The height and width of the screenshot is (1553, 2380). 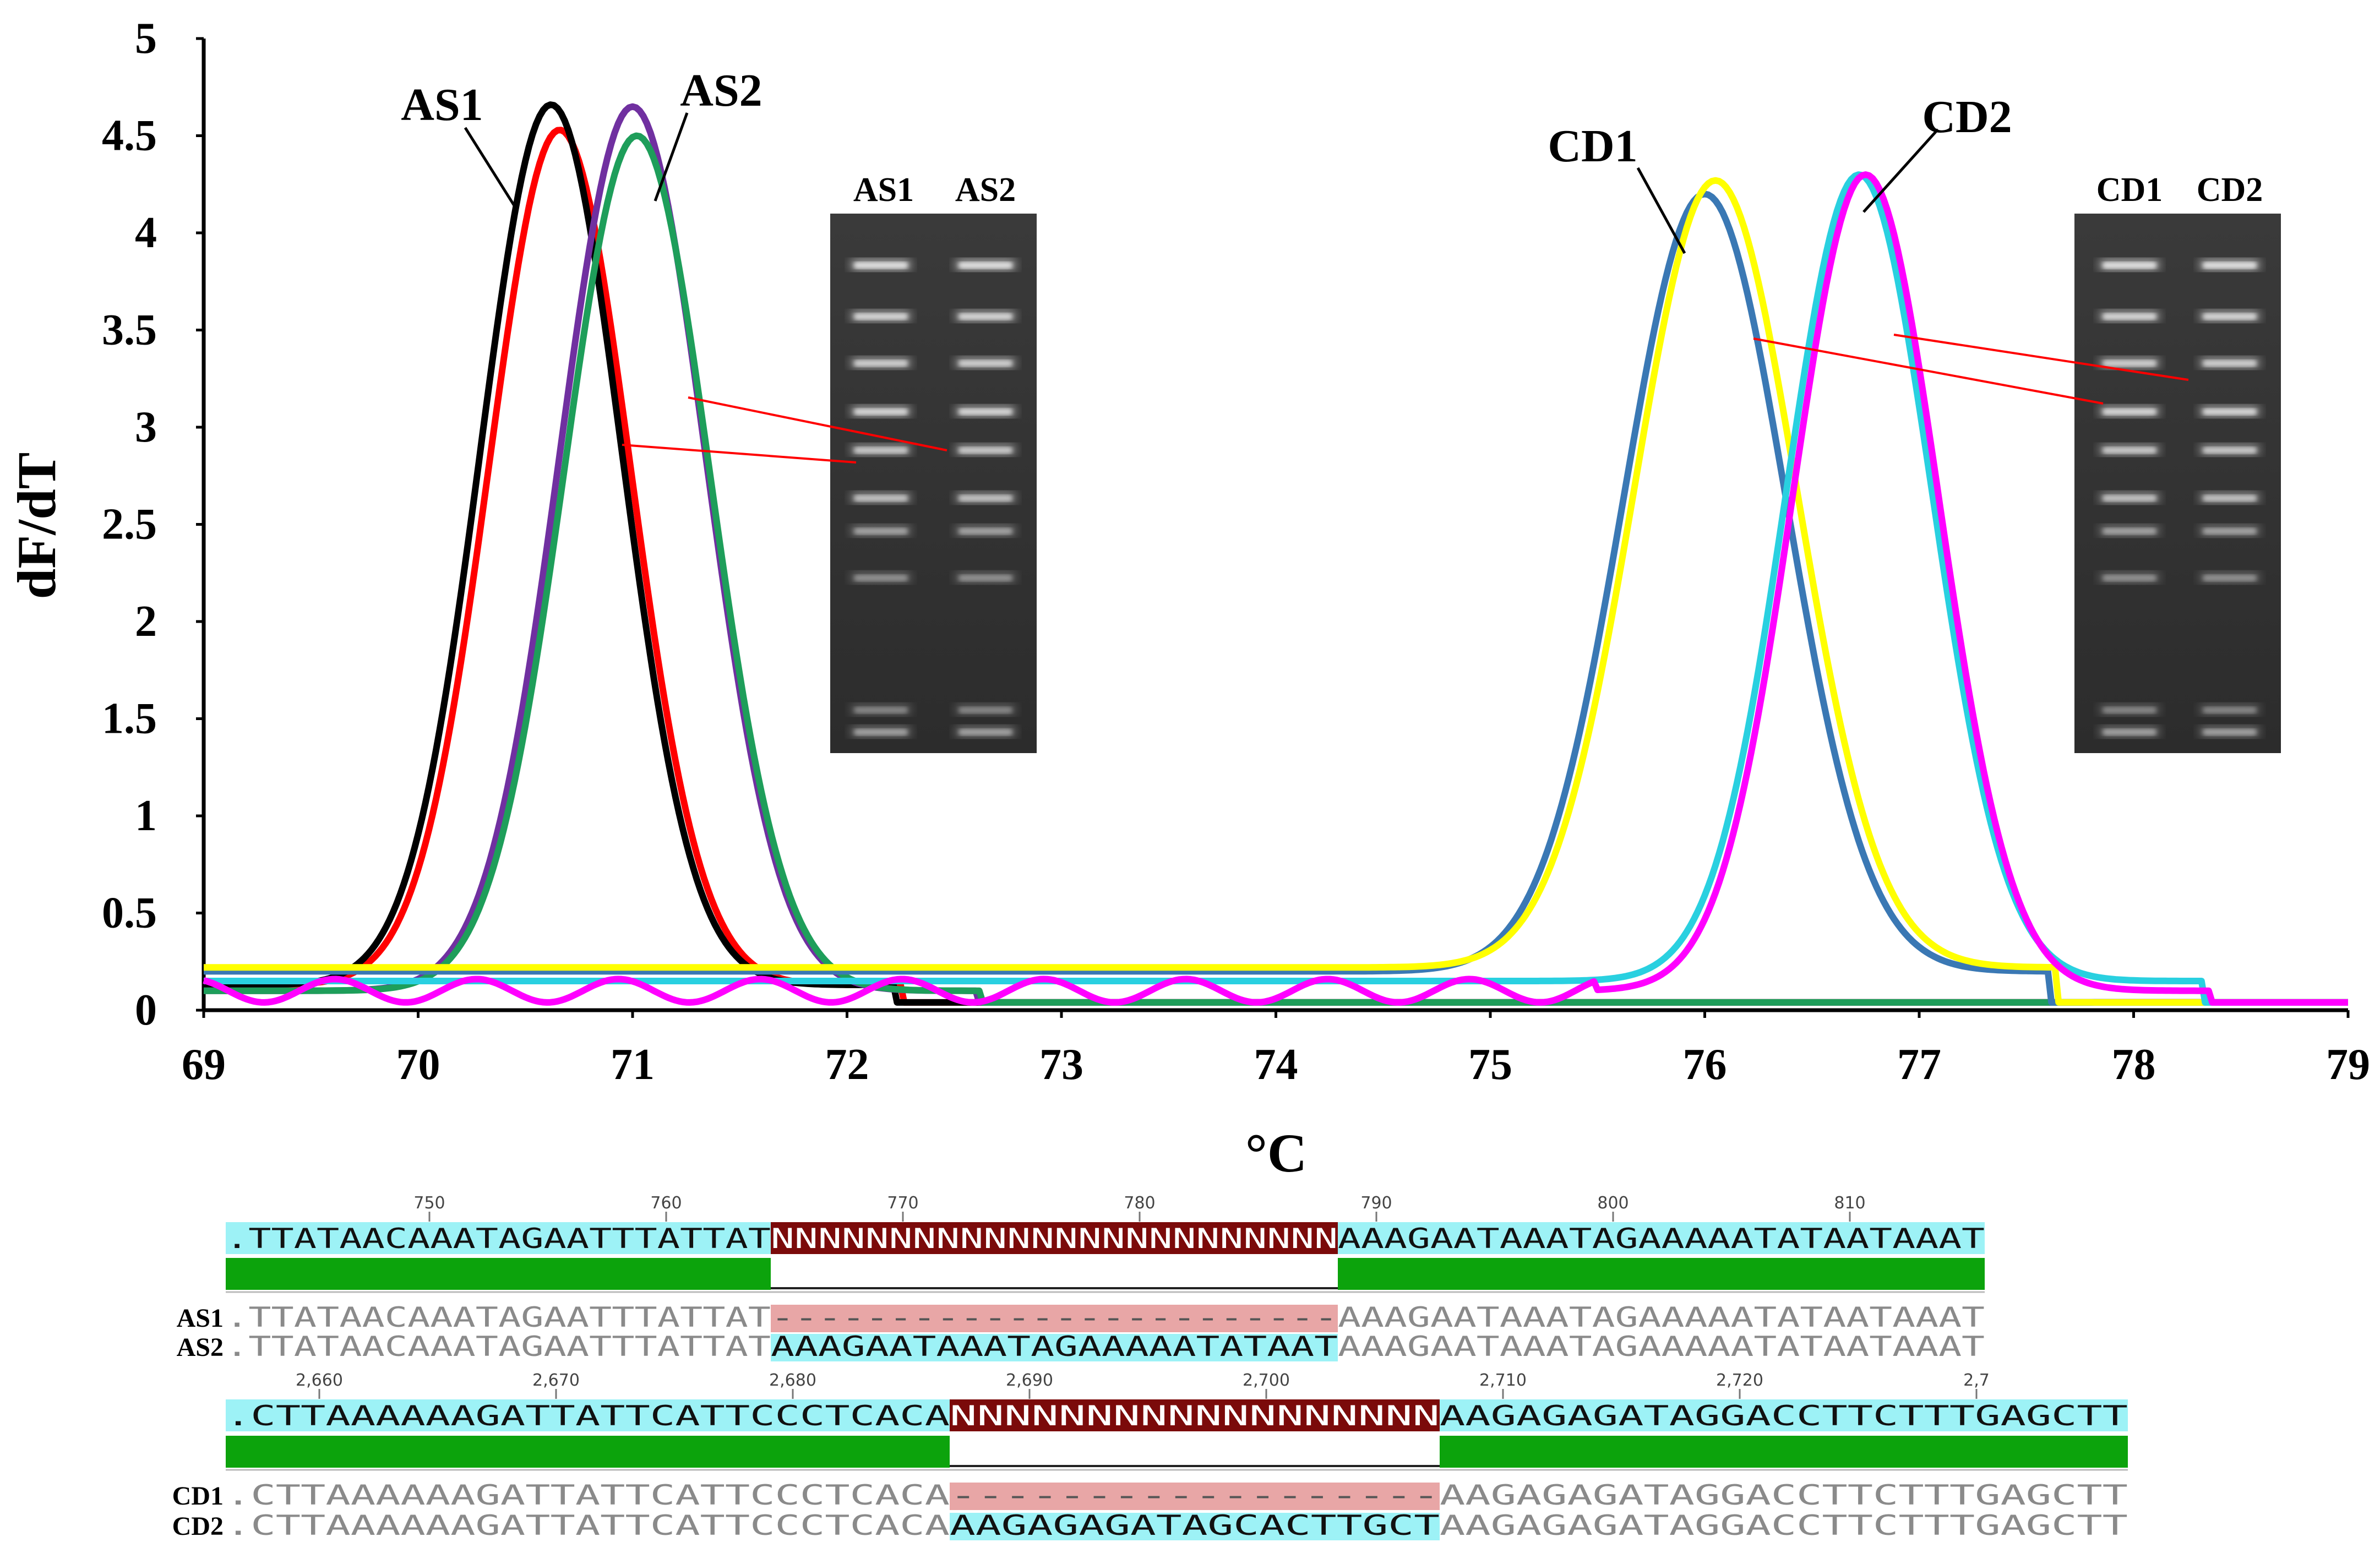 What do you see at coordinates (198, 1496) in the screenshot?
I see `row-label: CD1` at bounding box center [198, 1496].